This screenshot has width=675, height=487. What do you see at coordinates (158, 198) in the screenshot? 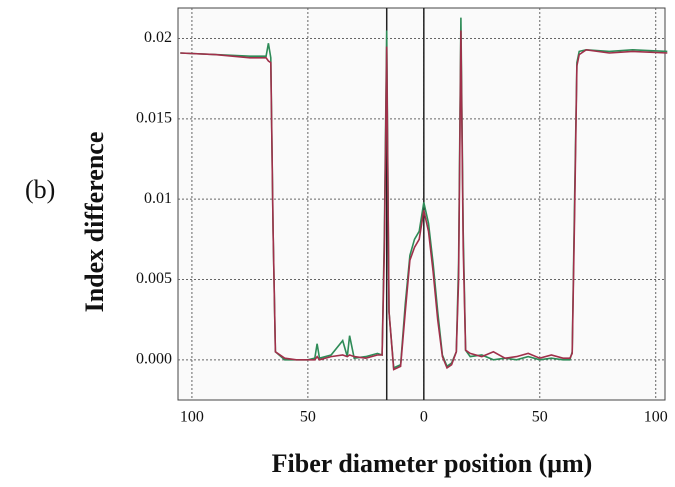
I see `y-tick-label: 0.01` at bounding box center [158, 198].